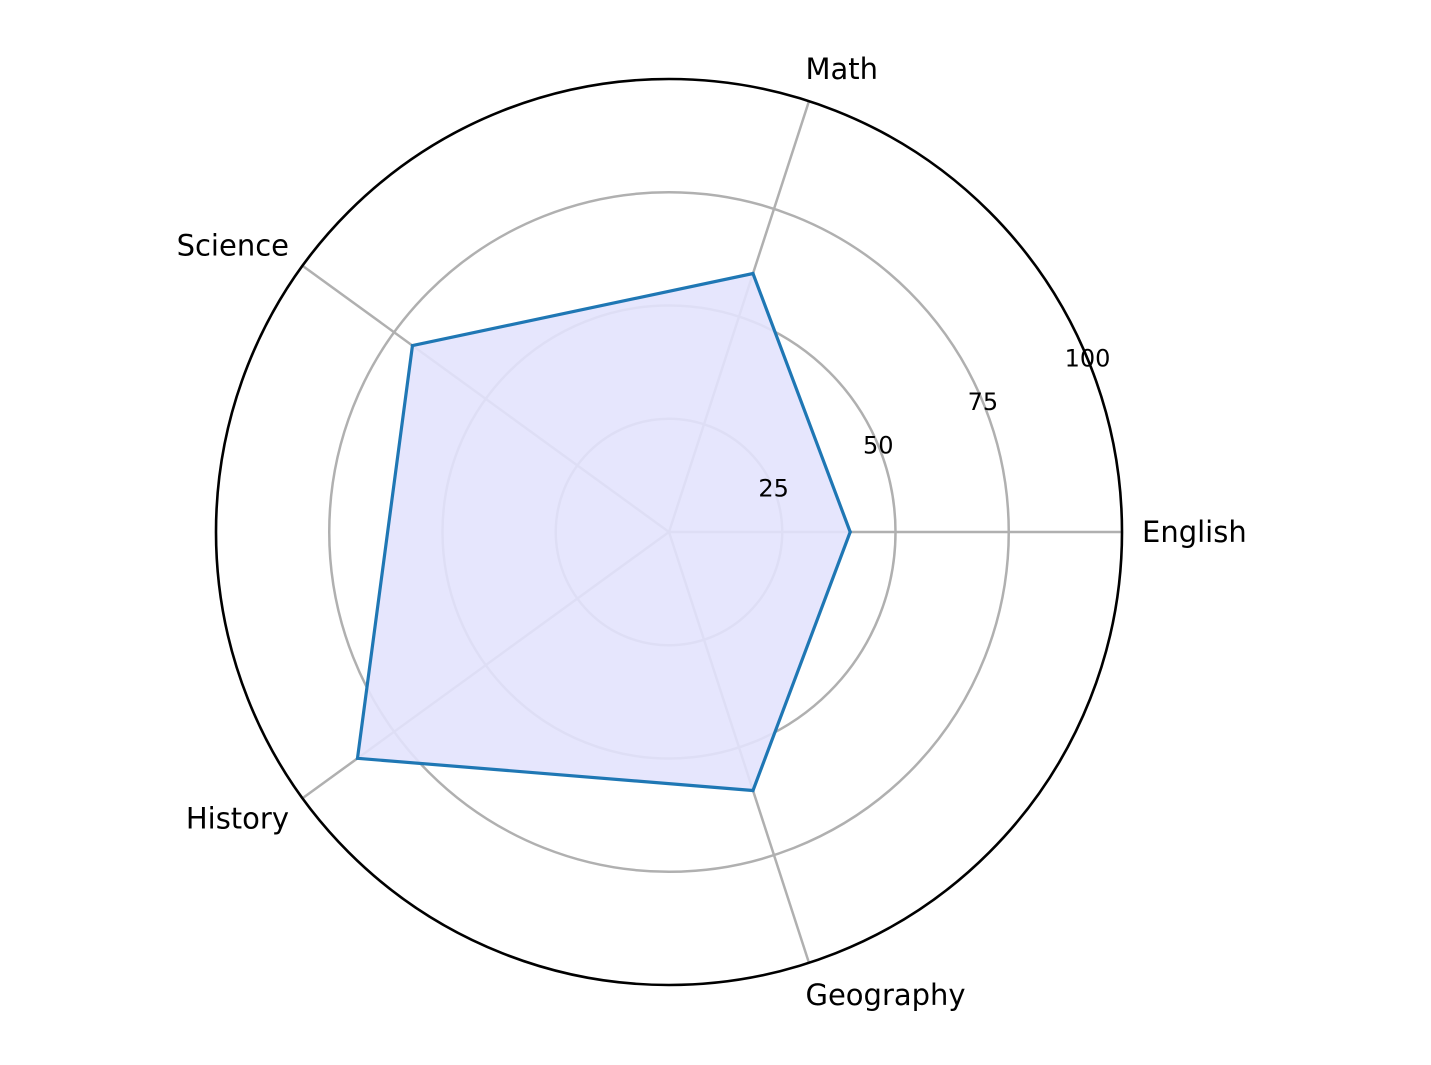 The image size is (1431, 1065). What do you see at coordinates (878, 445) in the screenshot?
I see `r-tick-label-50: 50` at bounding box center [878, 445].